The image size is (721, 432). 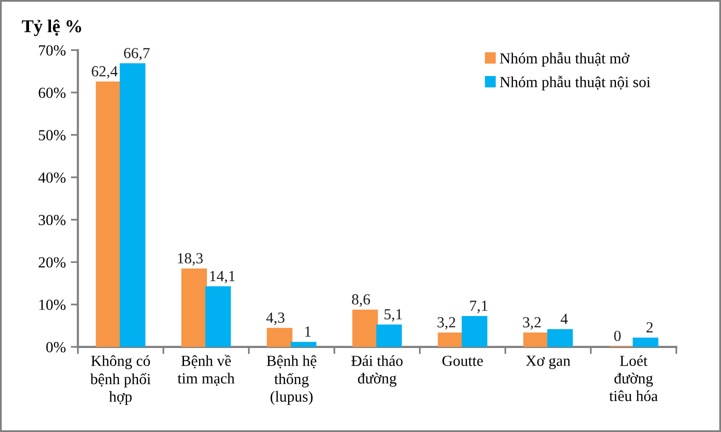 I want to click on x-tick-label: Đái tháo đường, so click(x=377, y=371).